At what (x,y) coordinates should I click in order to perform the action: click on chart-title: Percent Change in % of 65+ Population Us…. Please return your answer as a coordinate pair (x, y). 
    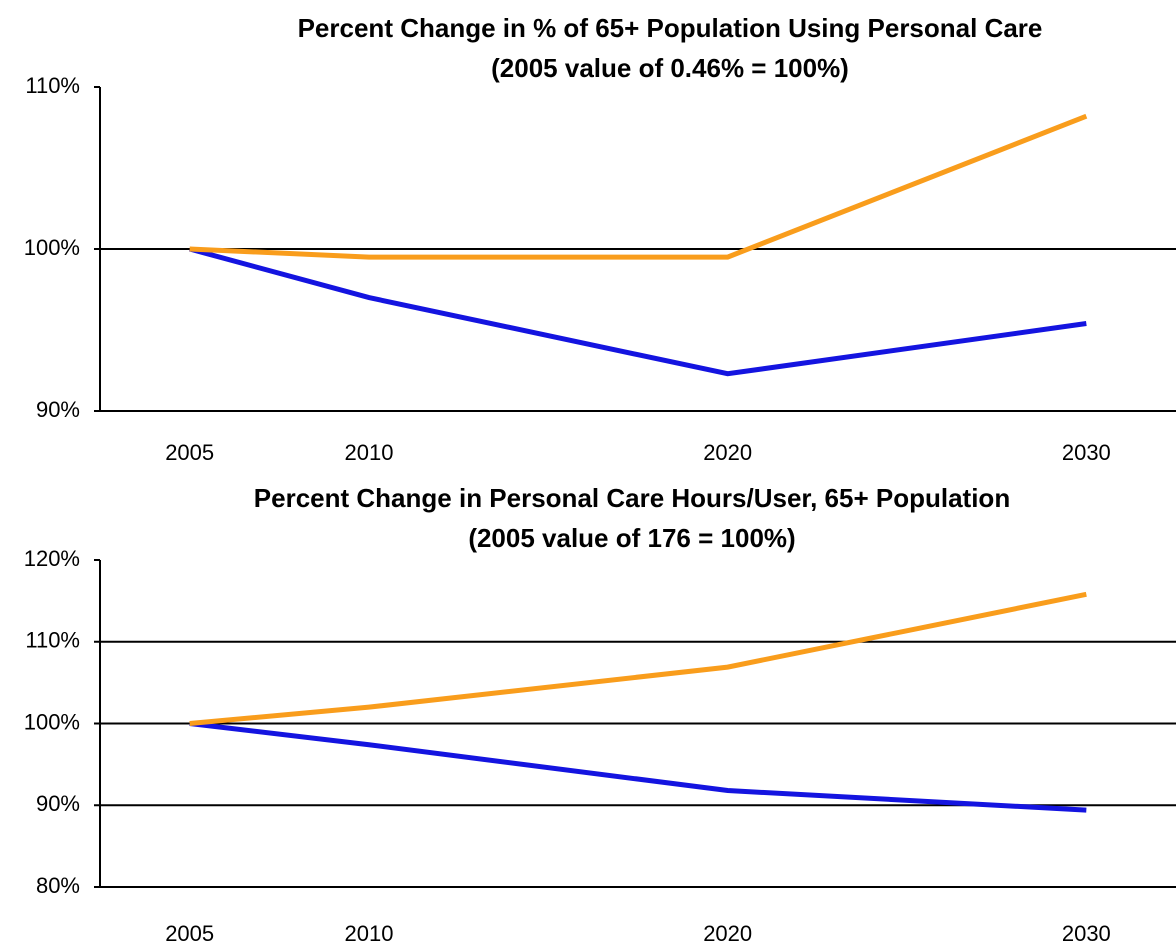
    Looking at the image, I should click on (670, 28).